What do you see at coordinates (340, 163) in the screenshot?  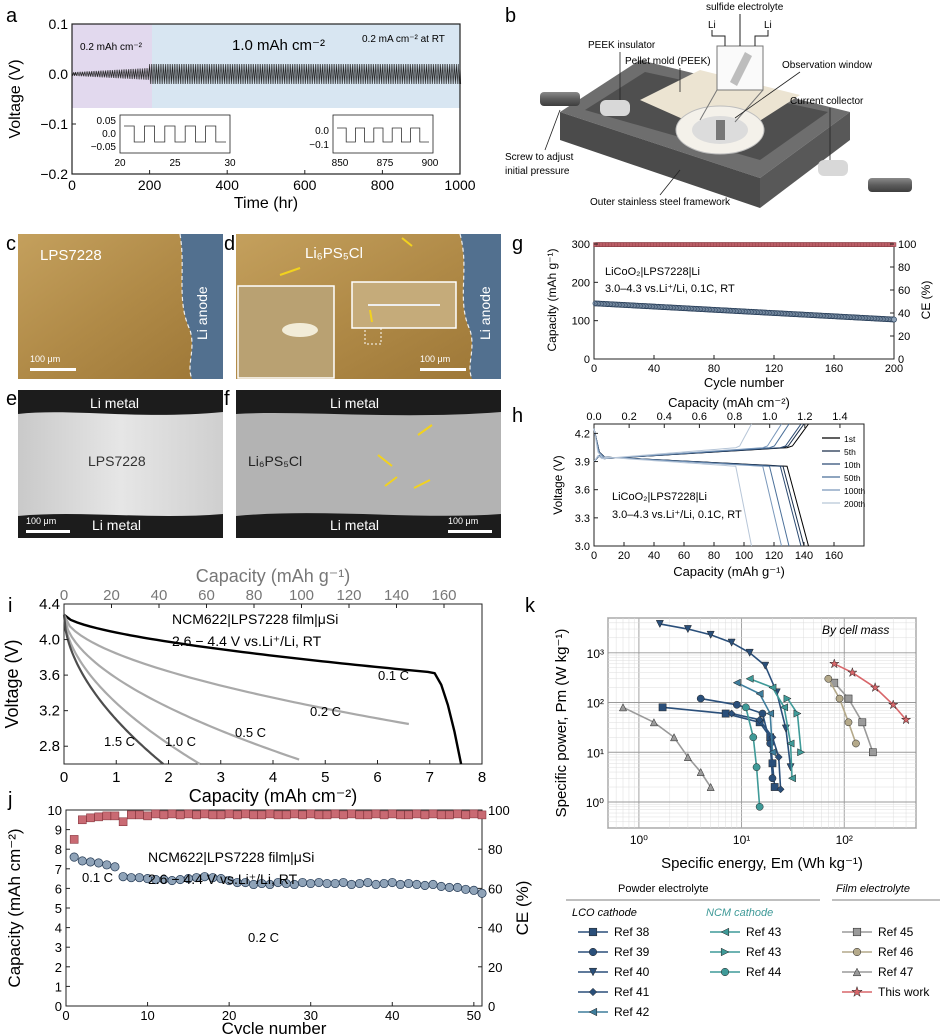 I see `inset2-xtick: 850` at bounding box center [340, 163].